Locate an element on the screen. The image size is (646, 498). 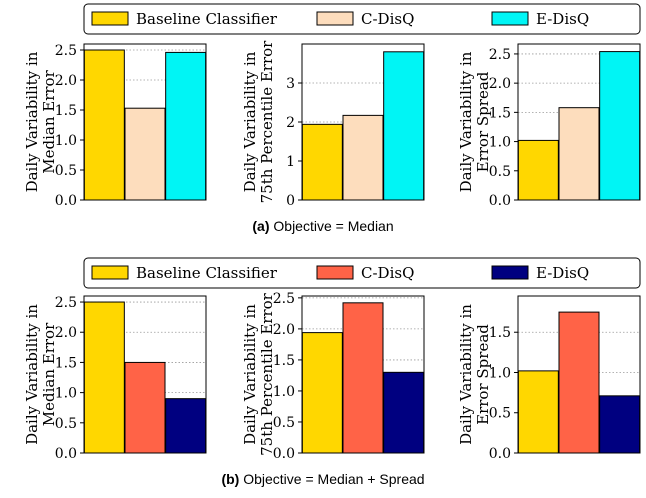
caption-a-label: (a) is located at coordinates (261, 226).